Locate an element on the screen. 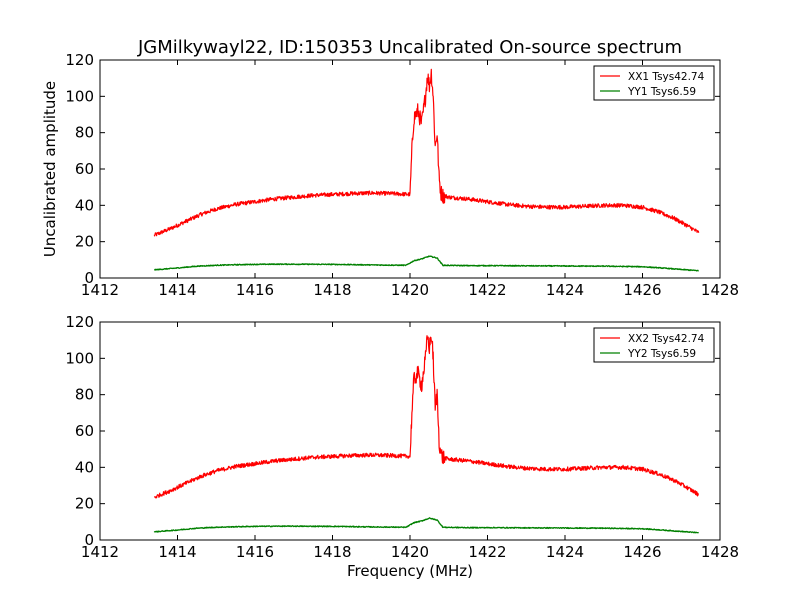  legend-entry-label: XX1 Tsys42.74 is located at coordinates (666, 77).